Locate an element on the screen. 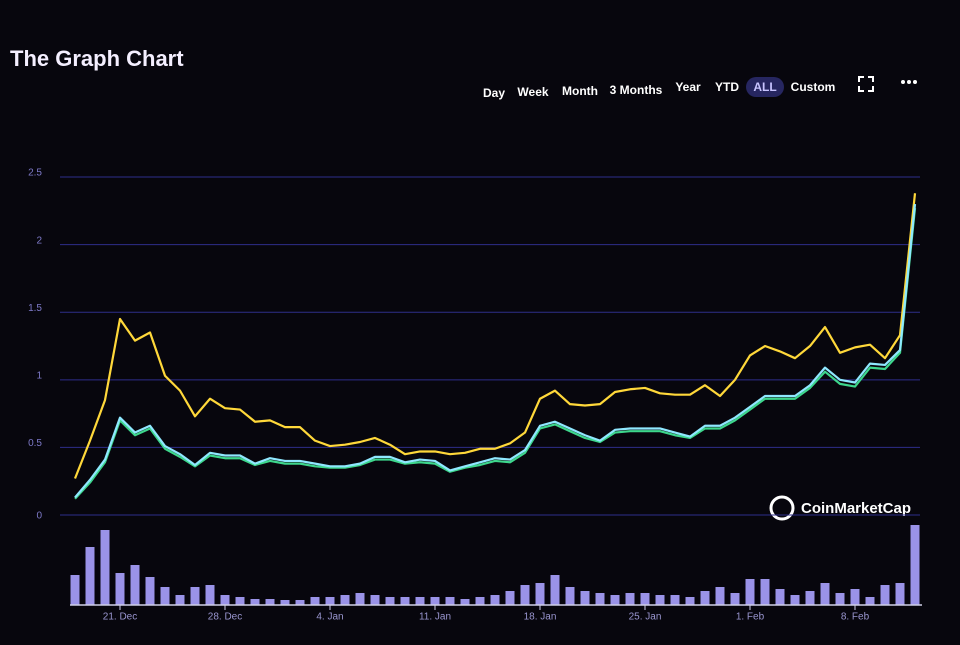  range-button: 3 Months is located at coordinates (636, 90).